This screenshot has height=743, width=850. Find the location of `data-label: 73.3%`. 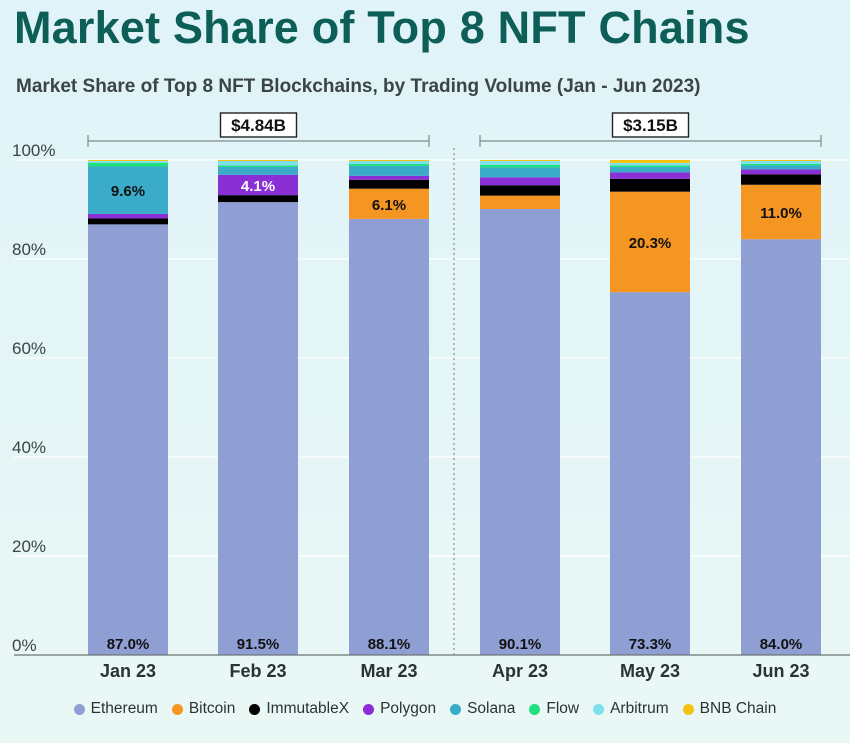

data-label: 73.3% is located at coordinates (650, 644).